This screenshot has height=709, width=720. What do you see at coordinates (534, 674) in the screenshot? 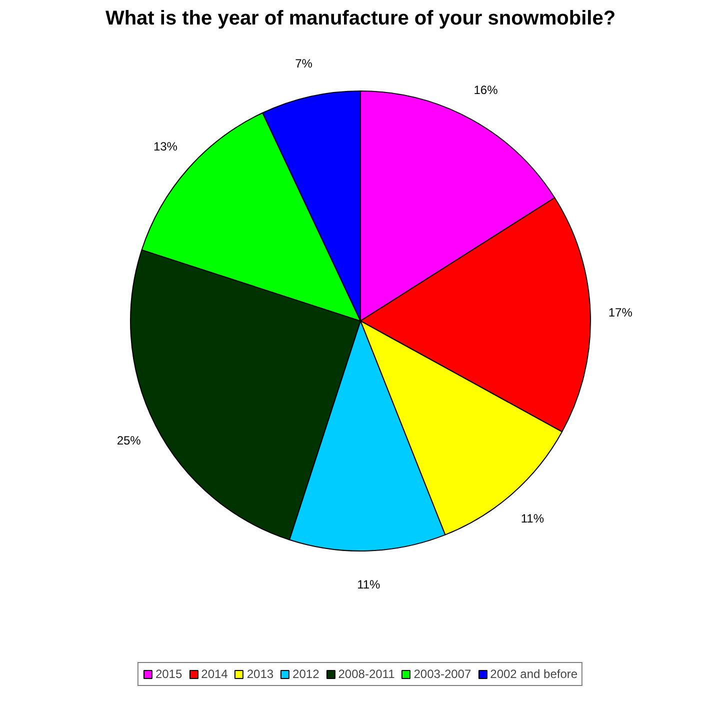
I see `legend-label: 2002 and before` at bounding box center [534, 674].